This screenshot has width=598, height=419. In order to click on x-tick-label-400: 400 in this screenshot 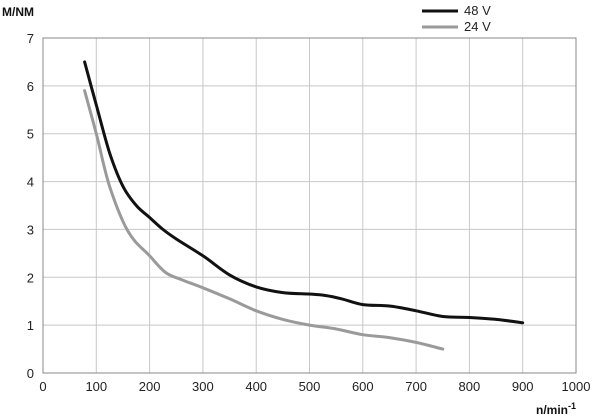, I will do `click(256, 386)`.